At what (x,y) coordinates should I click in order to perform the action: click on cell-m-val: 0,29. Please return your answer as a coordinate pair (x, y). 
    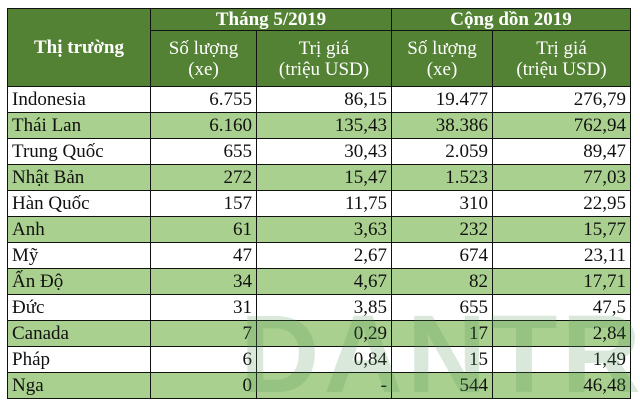
    Looking at the image, I should click on (324, 333).